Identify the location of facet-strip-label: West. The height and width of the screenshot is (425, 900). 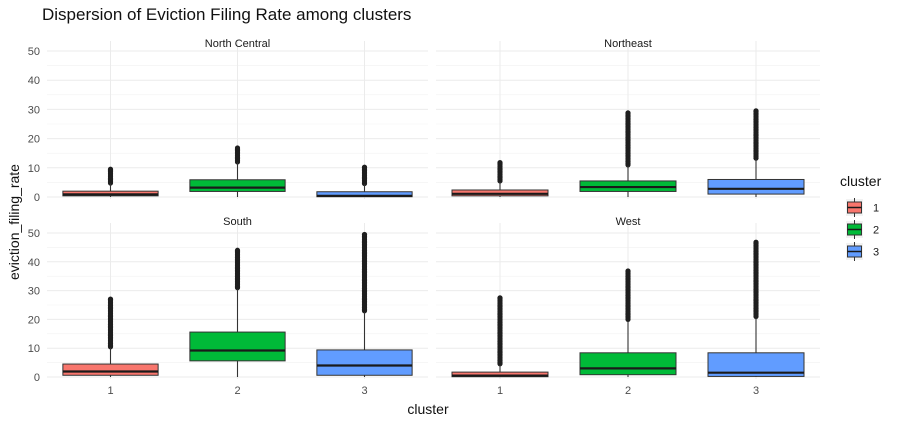
(628, 222).